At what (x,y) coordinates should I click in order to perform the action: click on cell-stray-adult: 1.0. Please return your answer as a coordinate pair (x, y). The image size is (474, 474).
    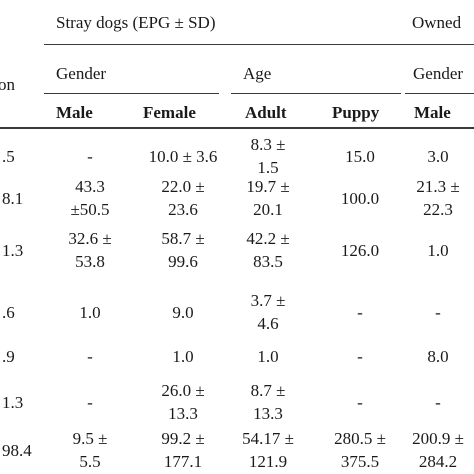
    Looking at the image, I should click on (268, 356).